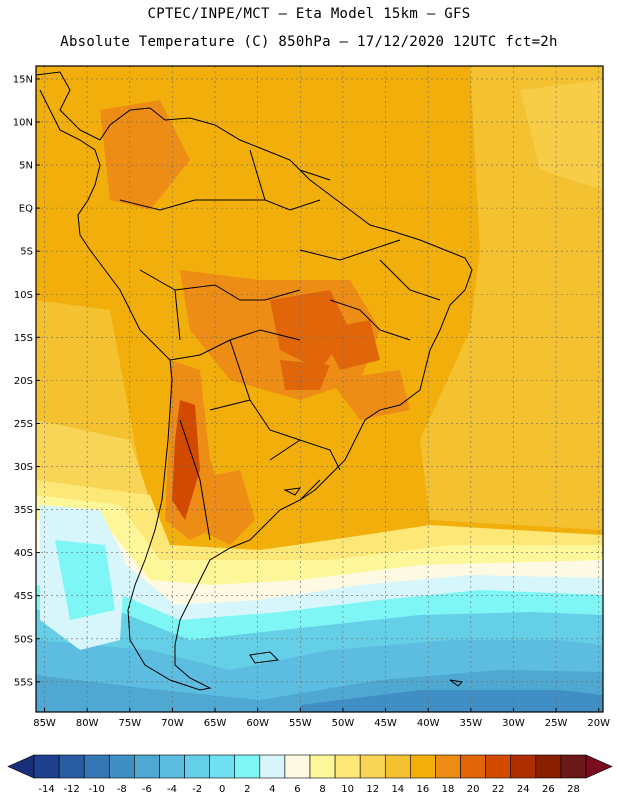  Describe the element at coordinates (23, 596) in the screenshot. I see `lat-tick-label: 45S` at that location.